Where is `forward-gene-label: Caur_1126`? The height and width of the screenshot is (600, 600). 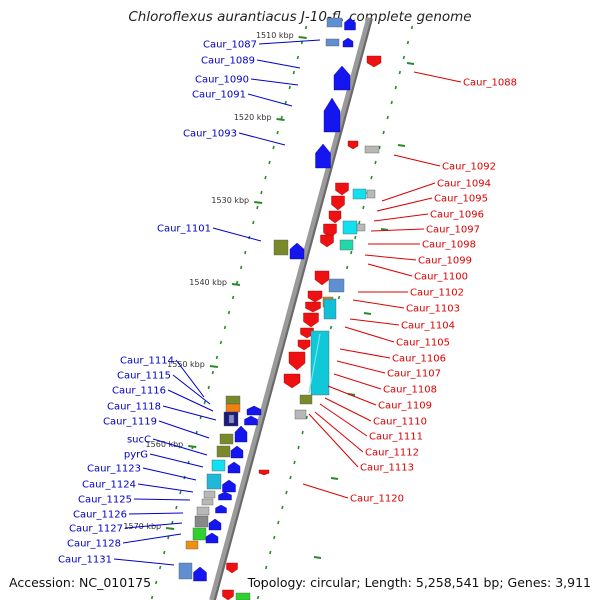 forward-gene-label: Caur_1126 is located at coordinates (100, 515).